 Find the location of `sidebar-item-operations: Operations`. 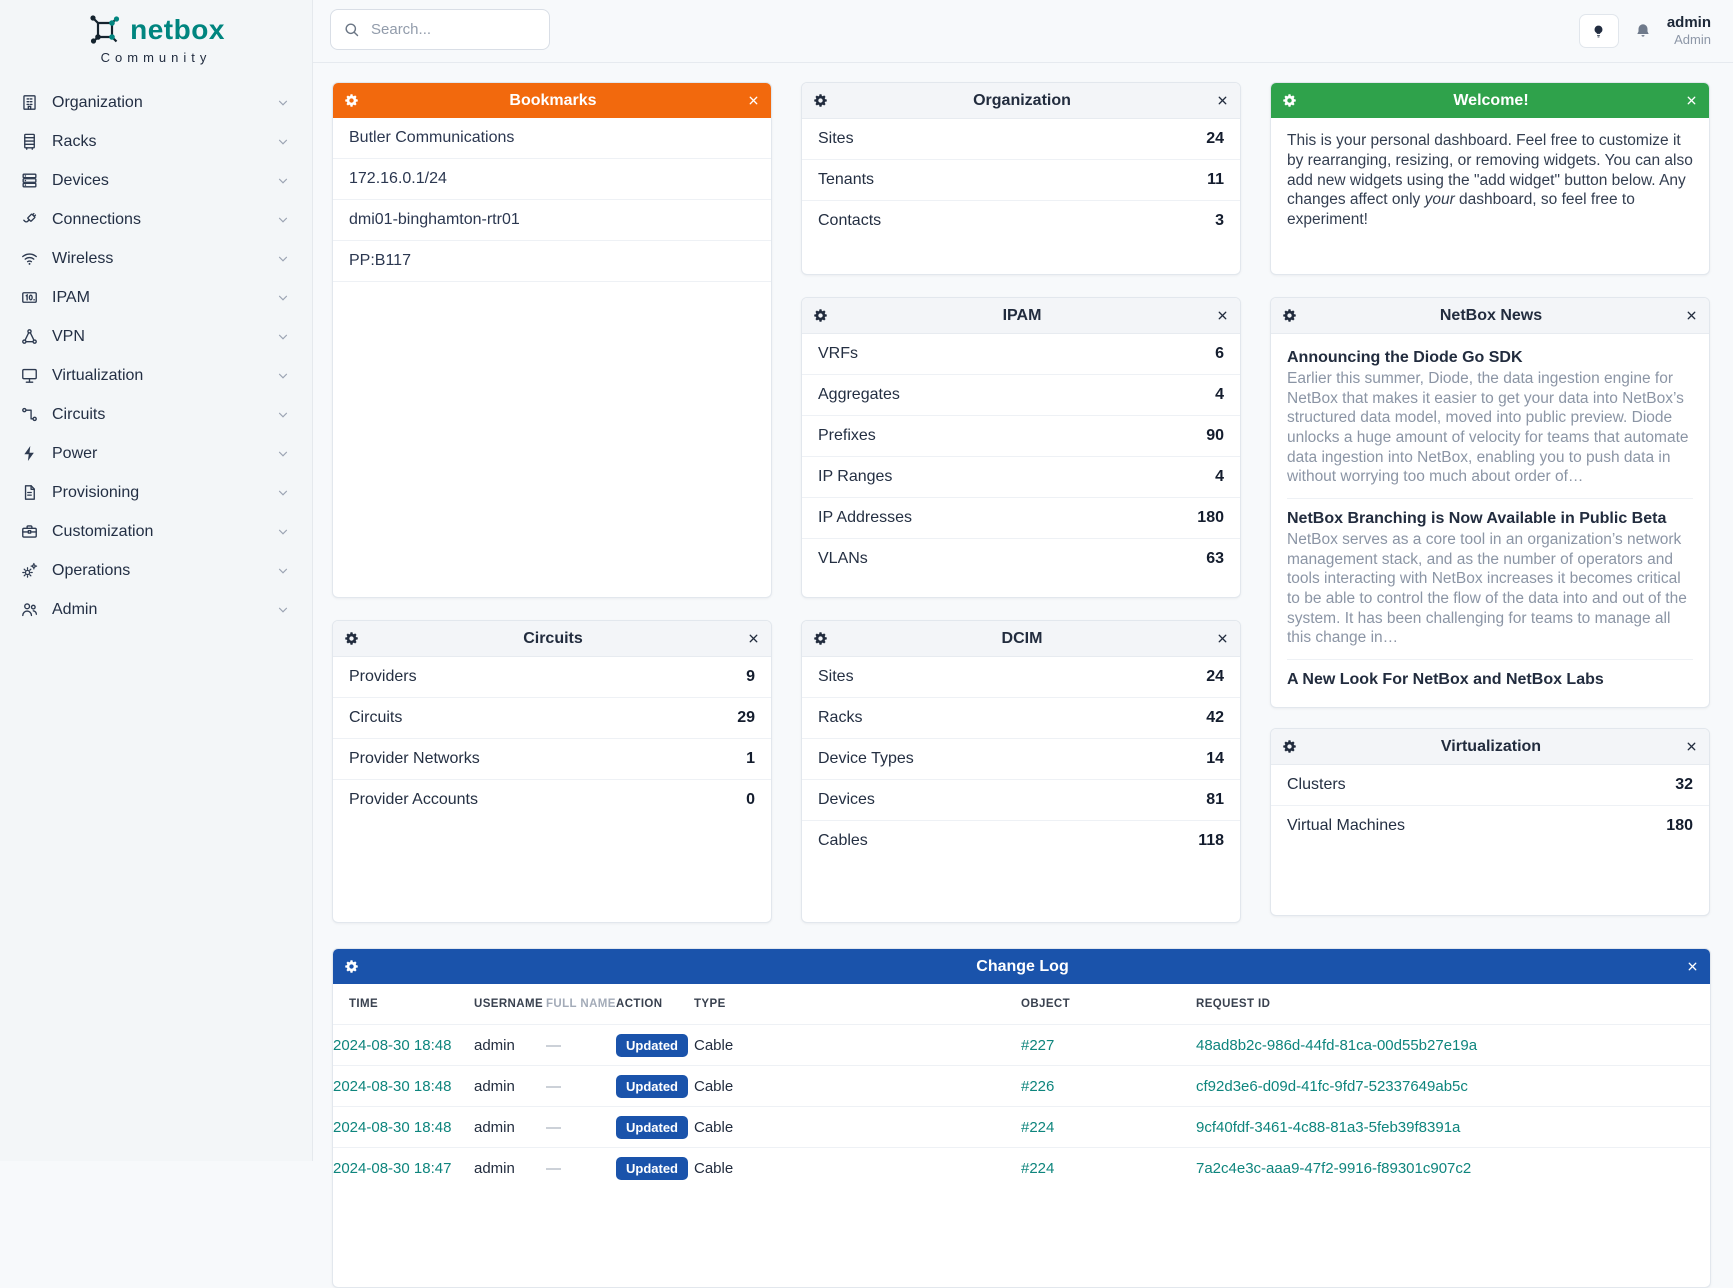

sidebar-item-operations: Operations is located at coordinates (156, 570).